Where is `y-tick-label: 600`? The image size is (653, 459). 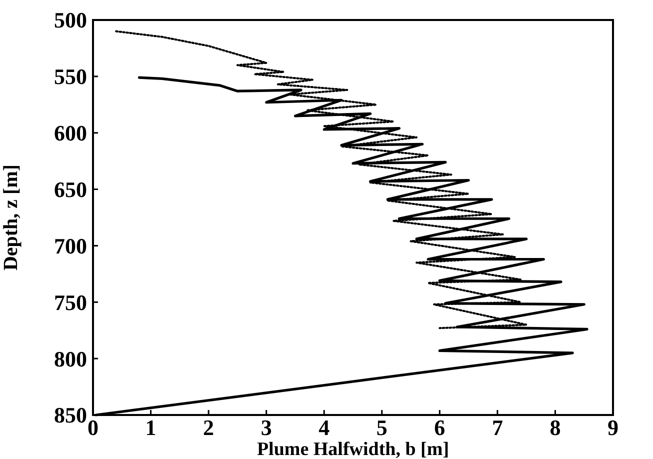 y-tick-label: 600 is located at coordinates (70, 133).